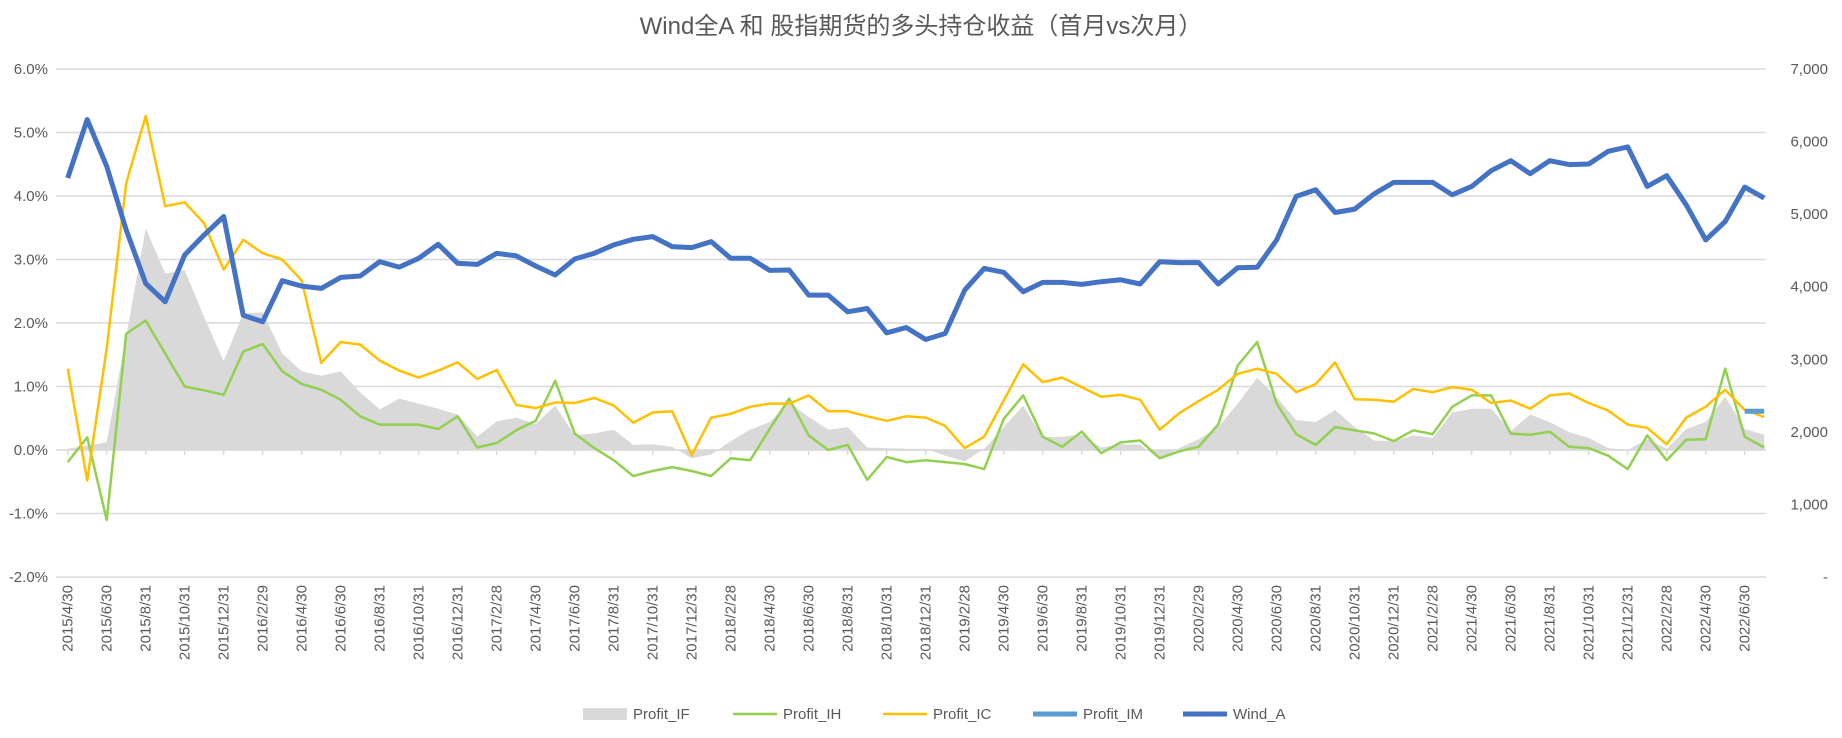  Describe the element at coordinates (185, 622) in the screenshot. I see `x-tick-label: 2015/10/31` at that location.